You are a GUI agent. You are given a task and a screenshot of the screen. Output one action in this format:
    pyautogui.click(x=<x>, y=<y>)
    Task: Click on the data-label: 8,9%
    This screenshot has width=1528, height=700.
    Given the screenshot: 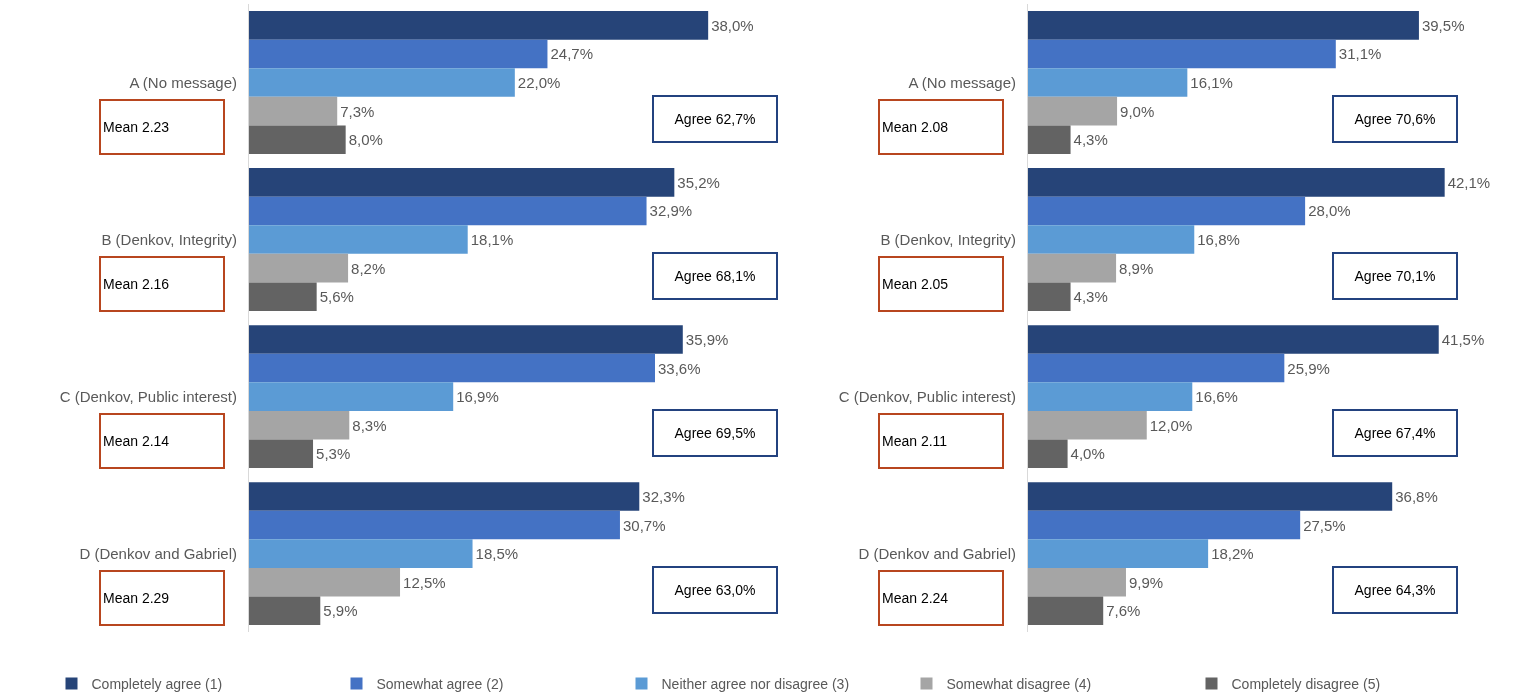 What is the action you would take?
    pyautogui.click(x=1136, y=268)
    